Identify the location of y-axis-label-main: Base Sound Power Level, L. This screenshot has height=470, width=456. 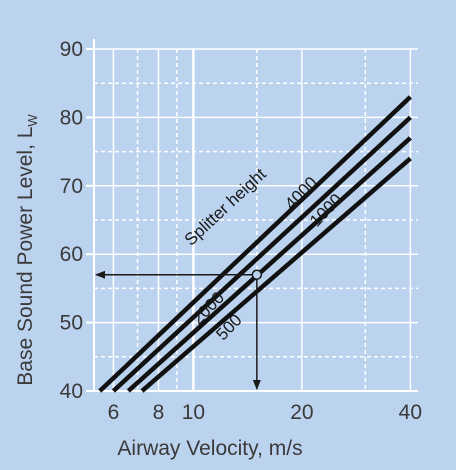
(25, 256).